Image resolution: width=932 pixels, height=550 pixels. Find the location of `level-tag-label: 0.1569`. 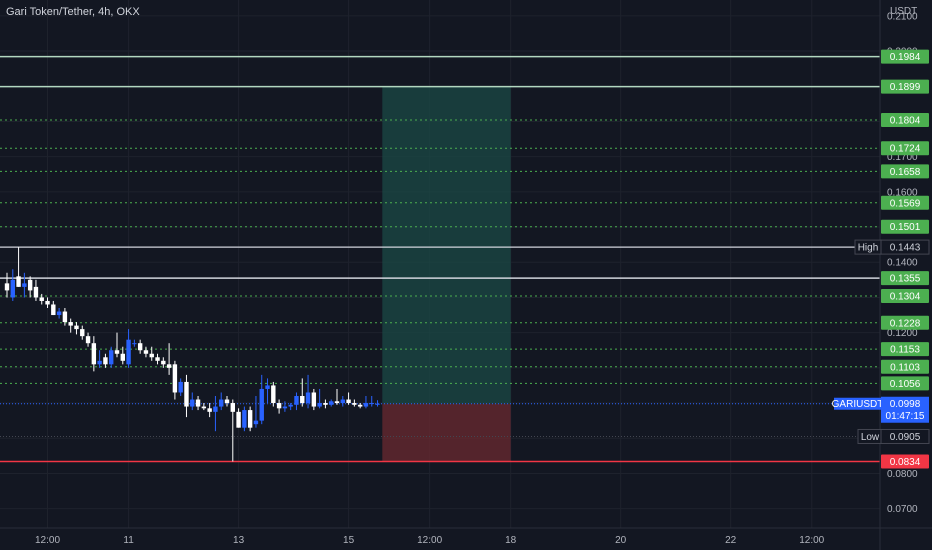

level-tag-label: 0.1569 is located at coordinates (905, 203).